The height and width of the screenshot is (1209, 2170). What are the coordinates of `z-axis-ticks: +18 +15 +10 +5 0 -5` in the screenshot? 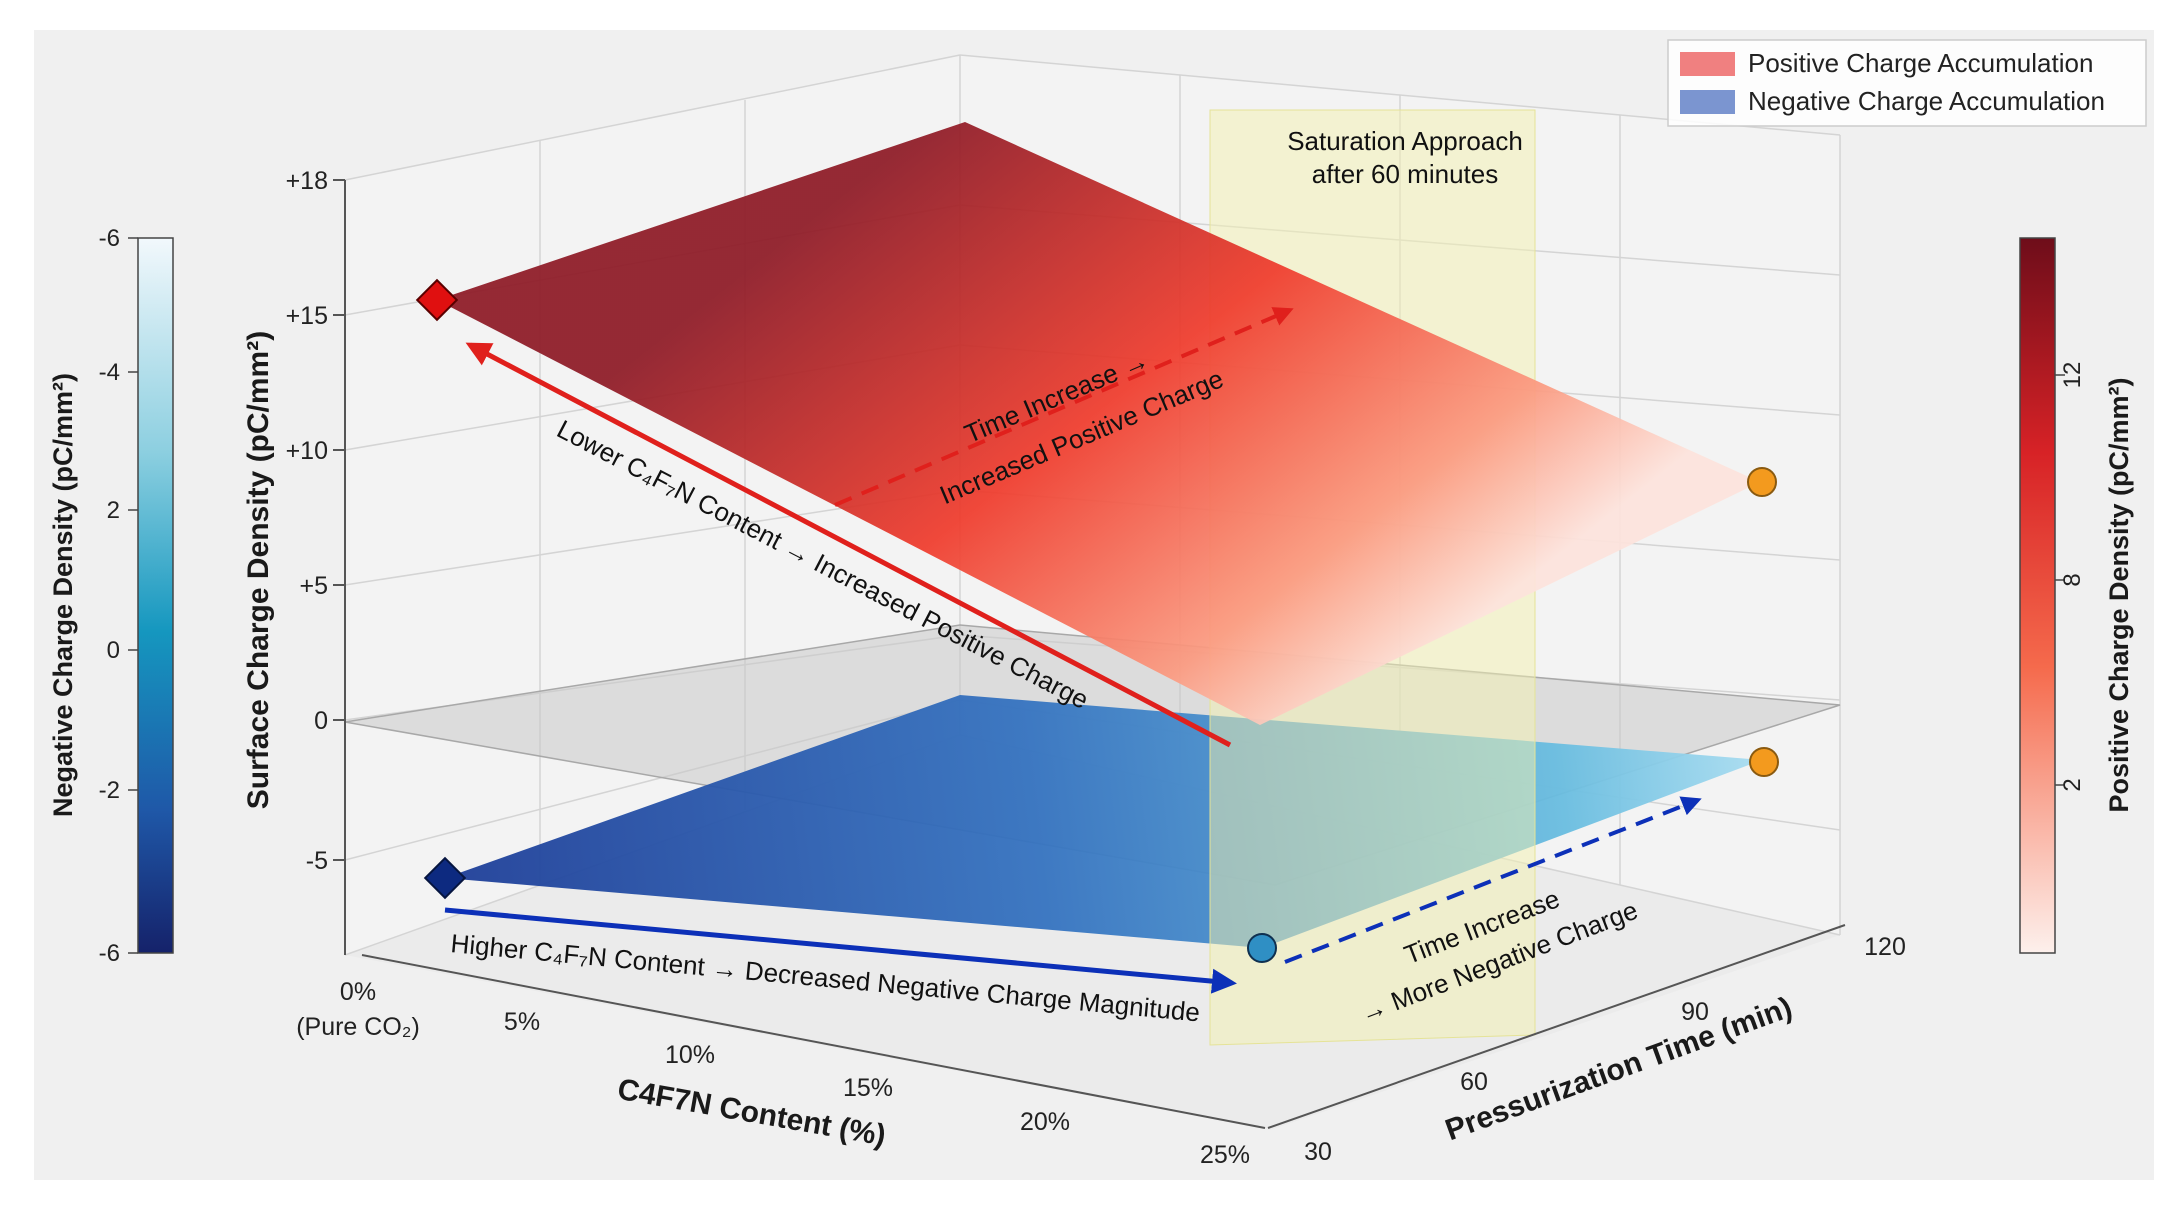 It's located at (315, 521).